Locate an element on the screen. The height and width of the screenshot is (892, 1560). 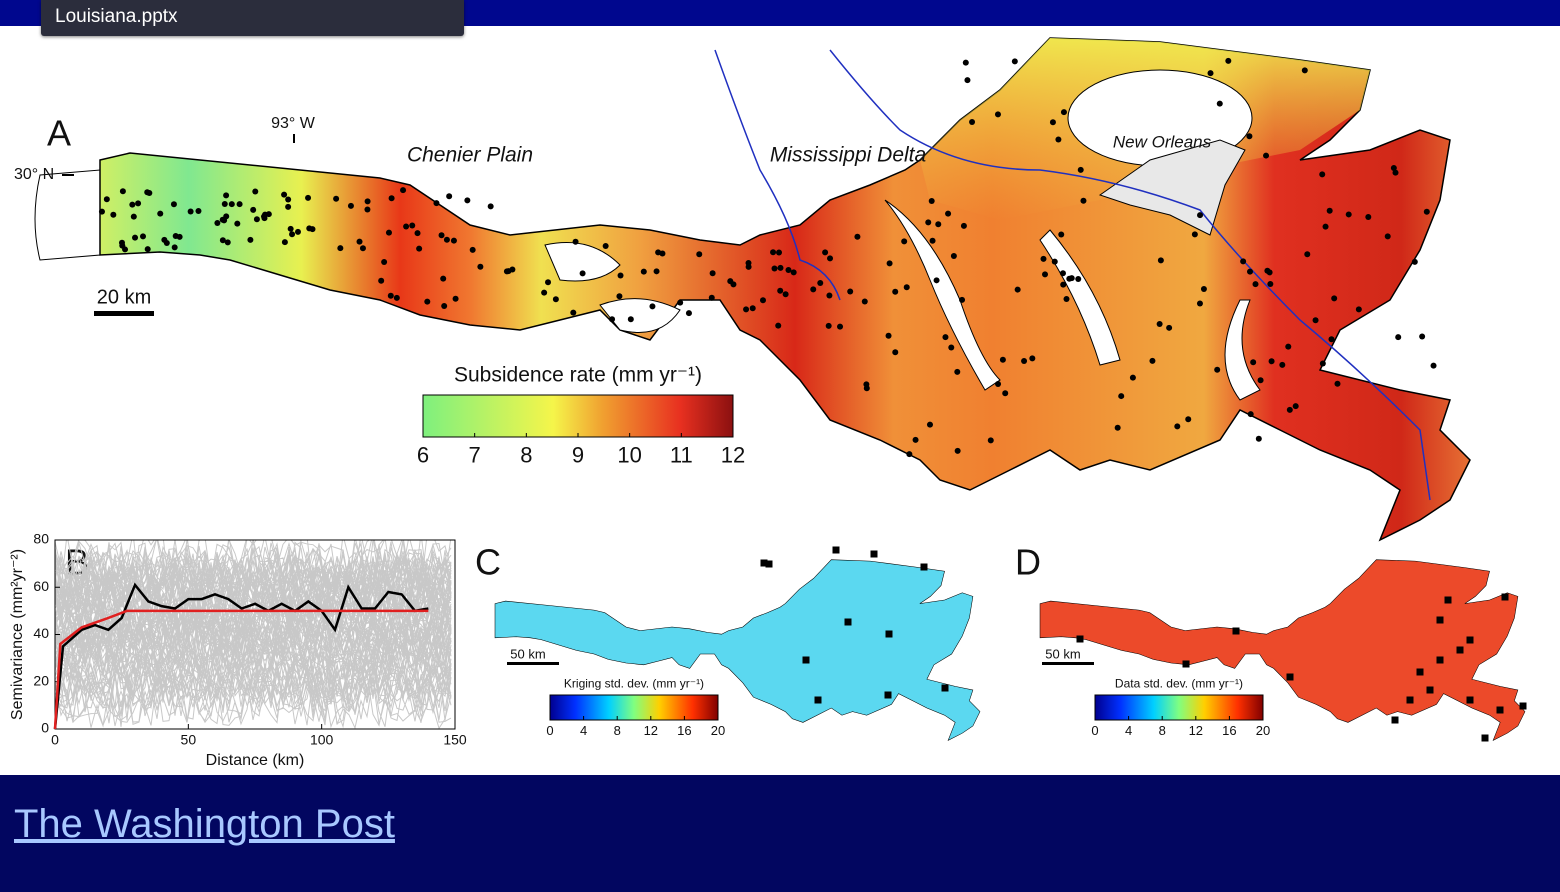
colorbar-title: Kriging std. dev. (mm yr⁻¹) is located at coordinates (634, 683).